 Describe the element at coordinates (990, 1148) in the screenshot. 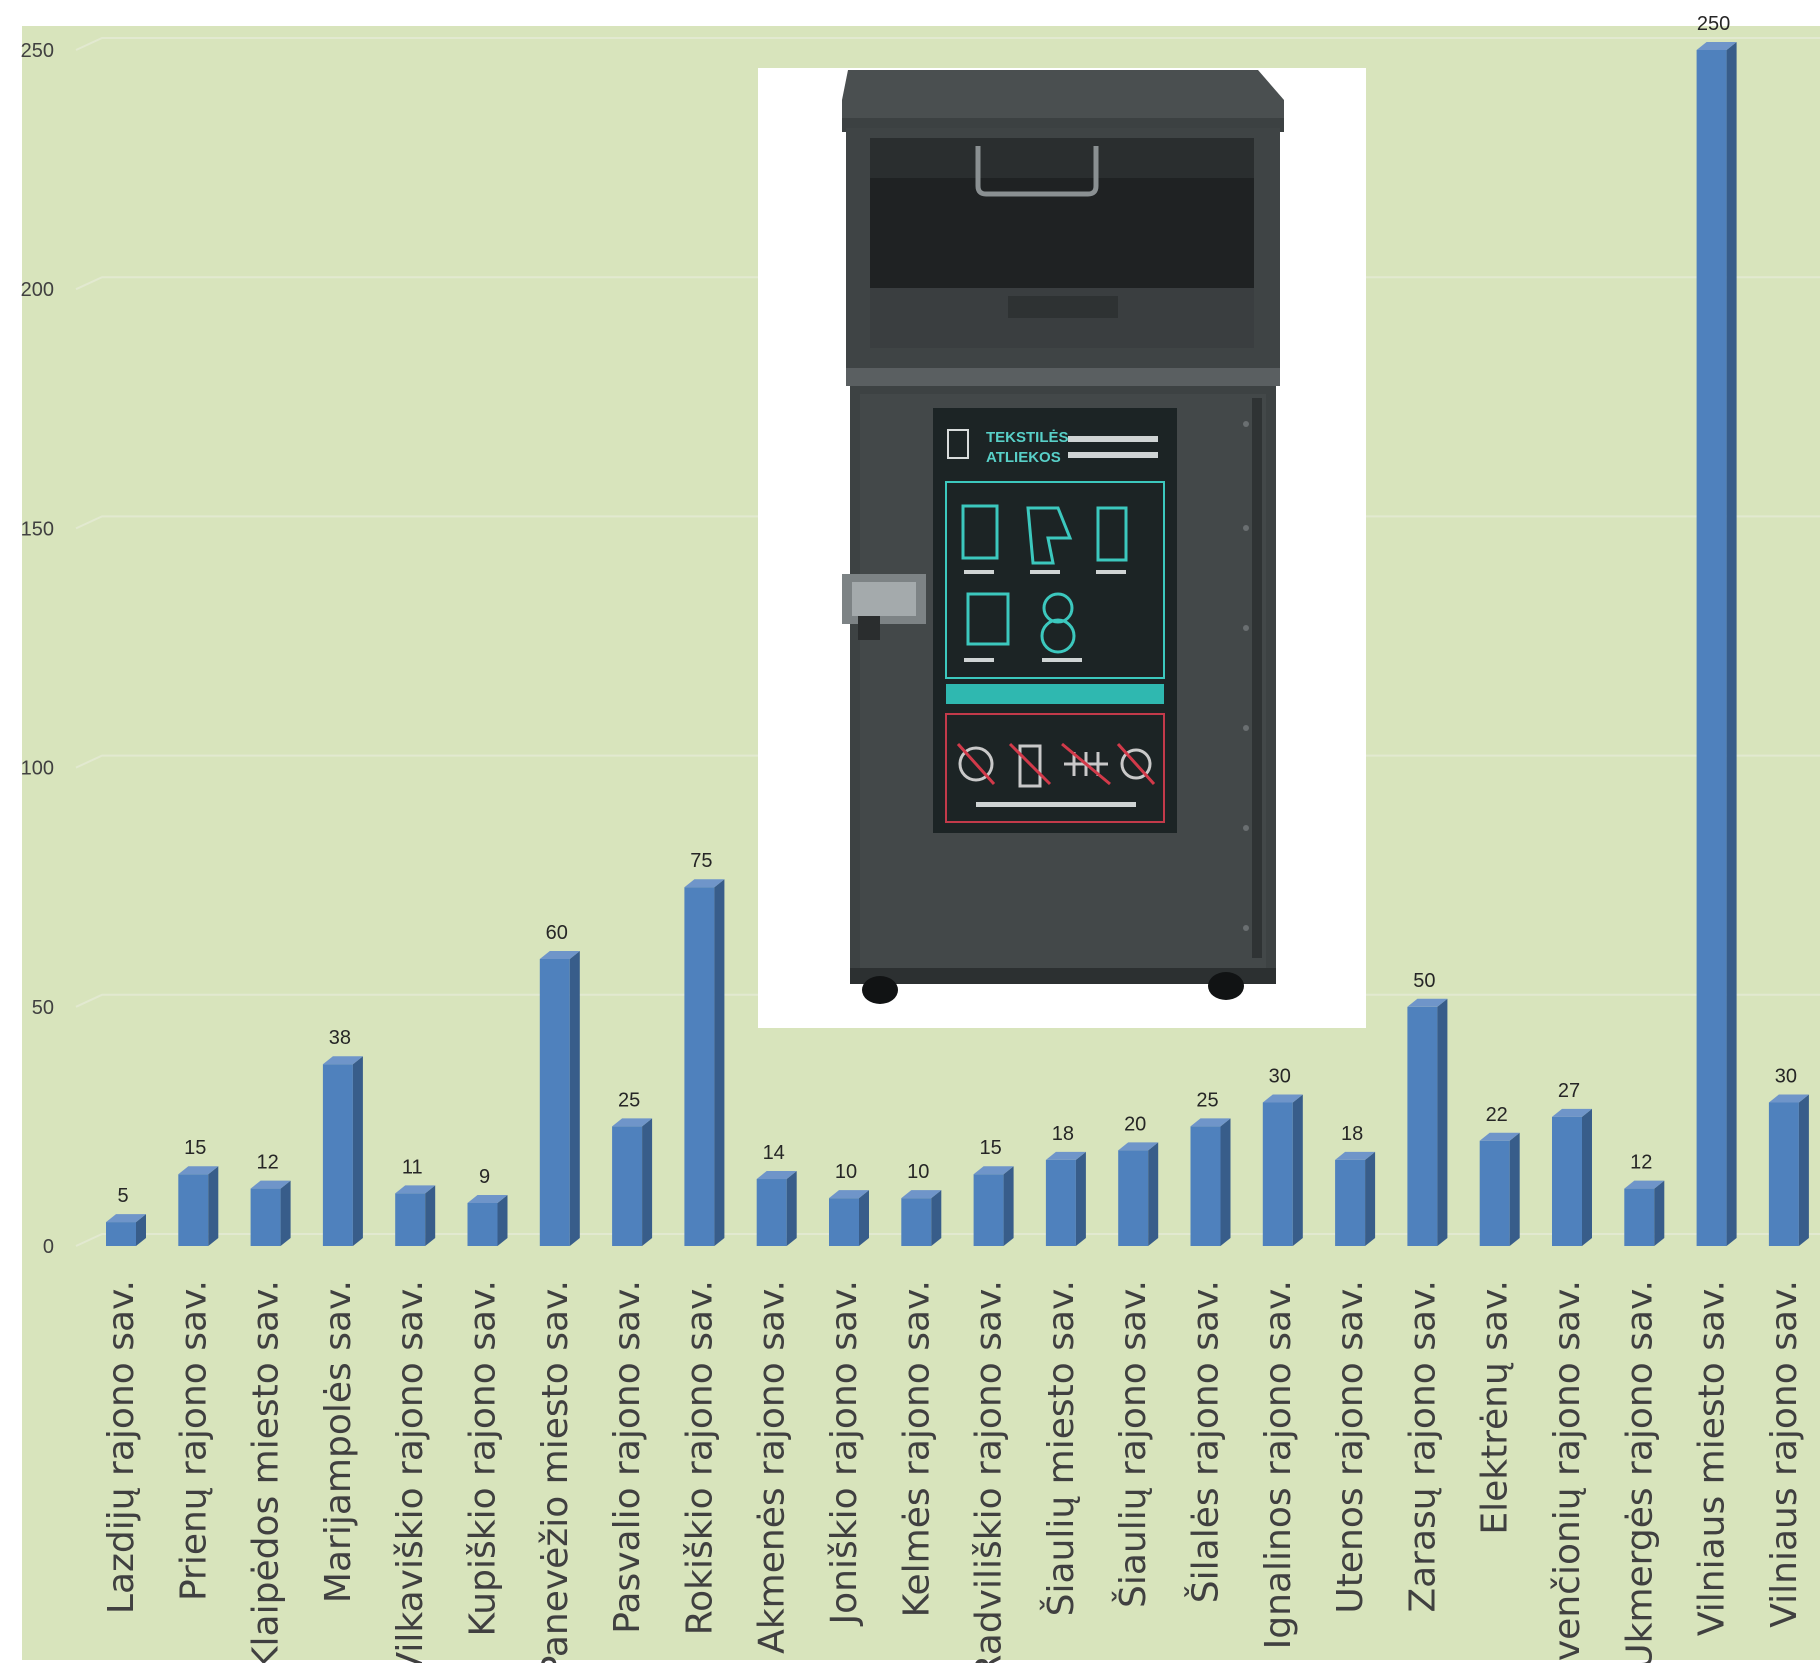

I see `data-label: 15` at that location.